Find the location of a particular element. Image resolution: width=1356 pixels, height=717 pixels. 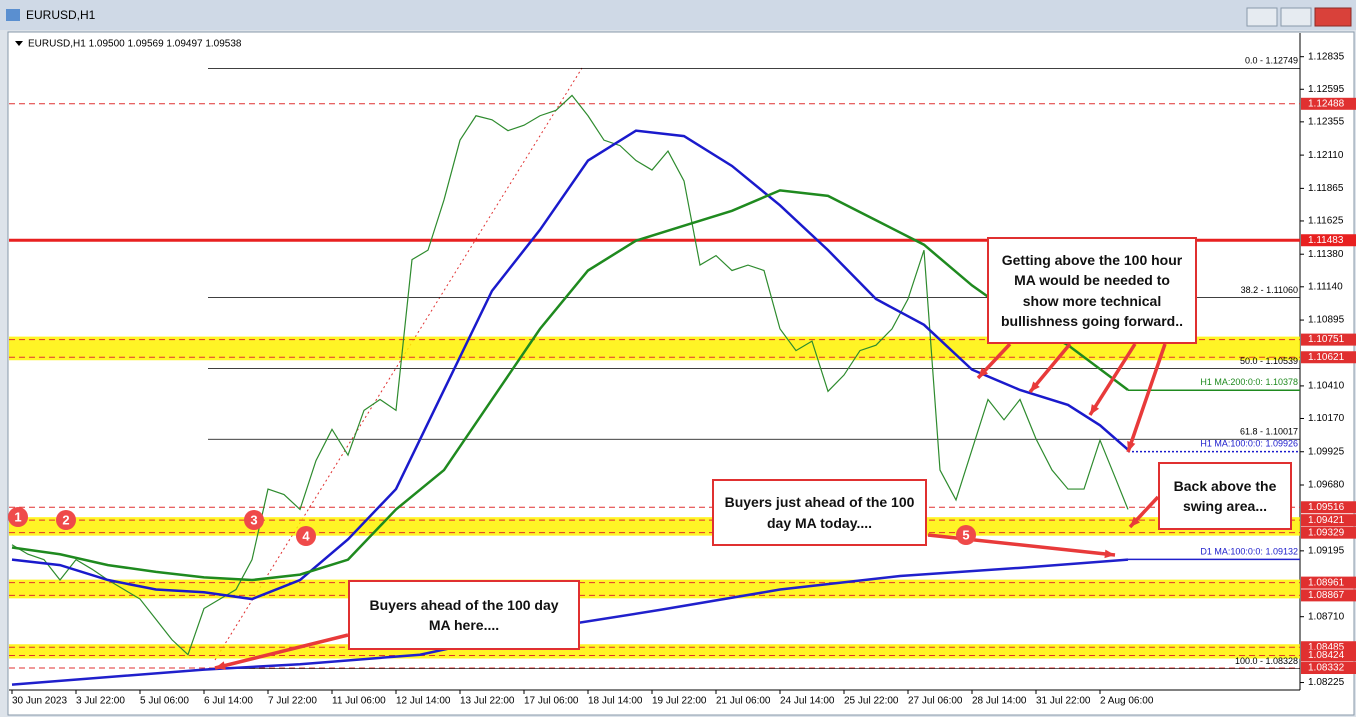

minimize-button is located at coordinates (1262, 17).